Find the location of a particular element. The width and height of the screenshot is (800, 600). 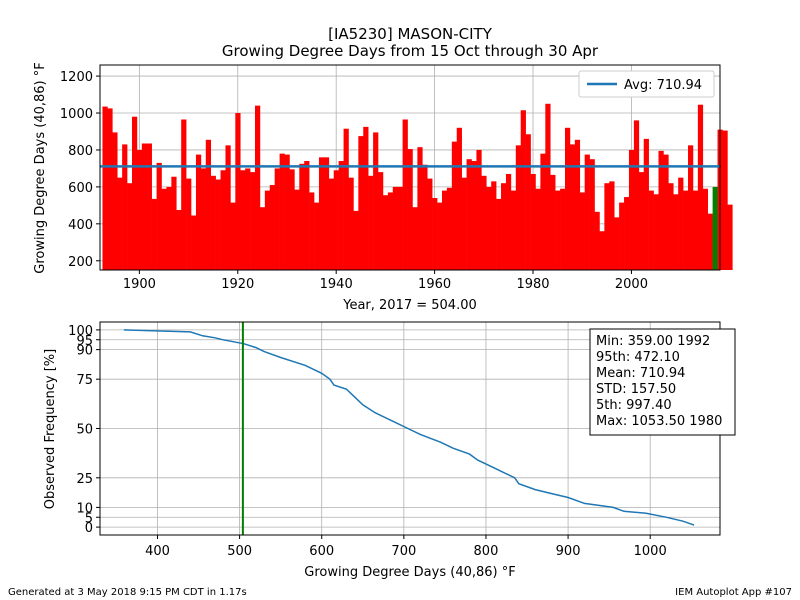

x-tick-label: 500 is located at coordinates (239, 551).